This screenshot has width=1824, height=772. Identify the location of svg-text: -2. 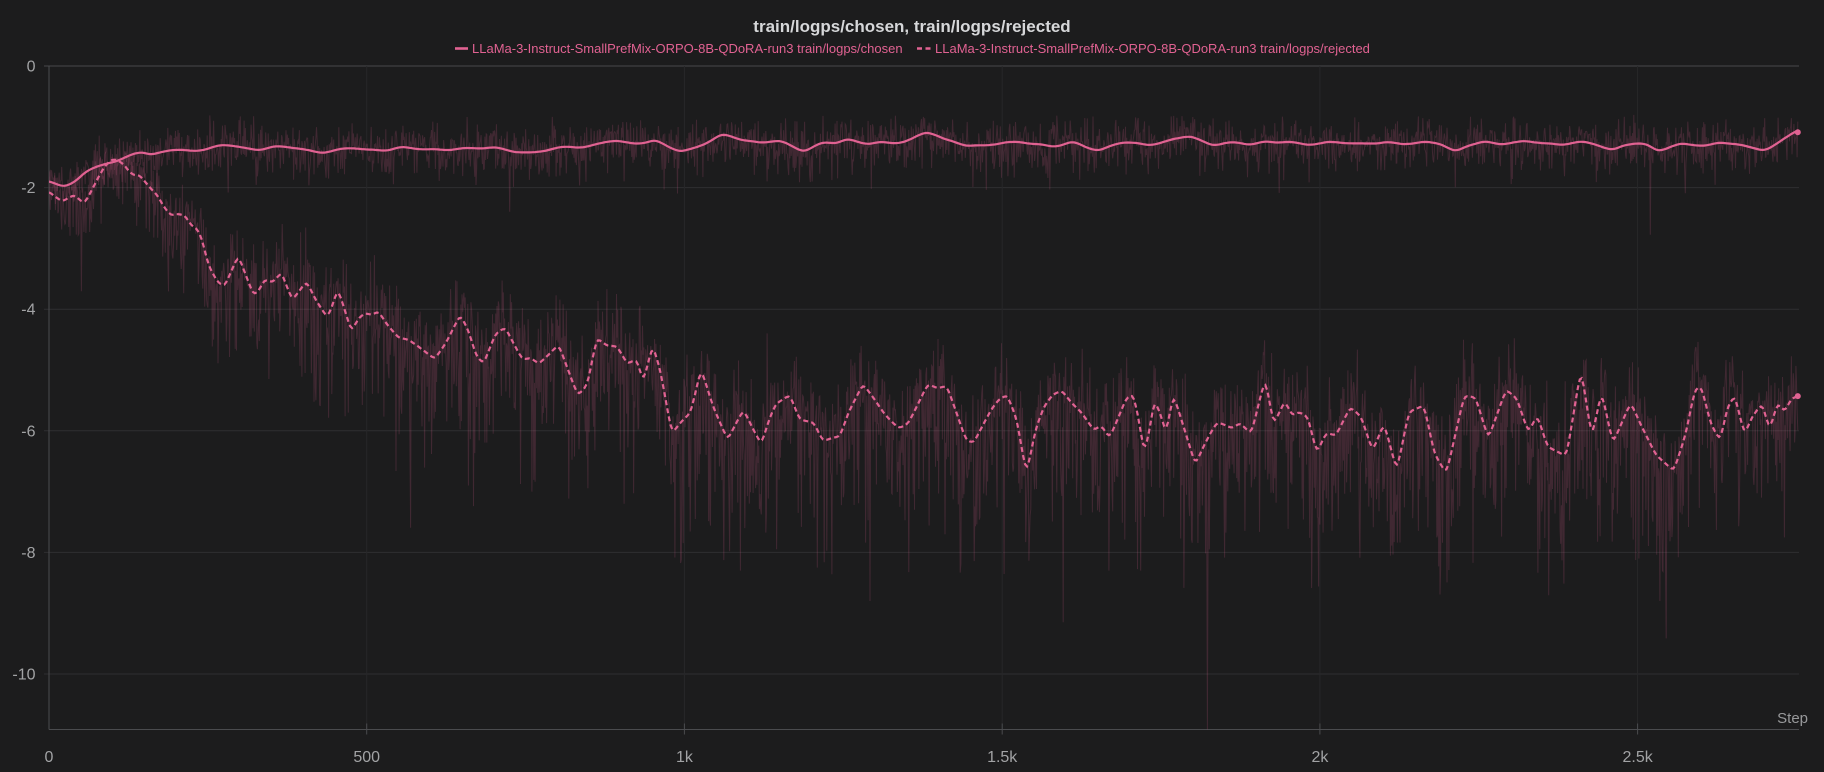
(28, 188).